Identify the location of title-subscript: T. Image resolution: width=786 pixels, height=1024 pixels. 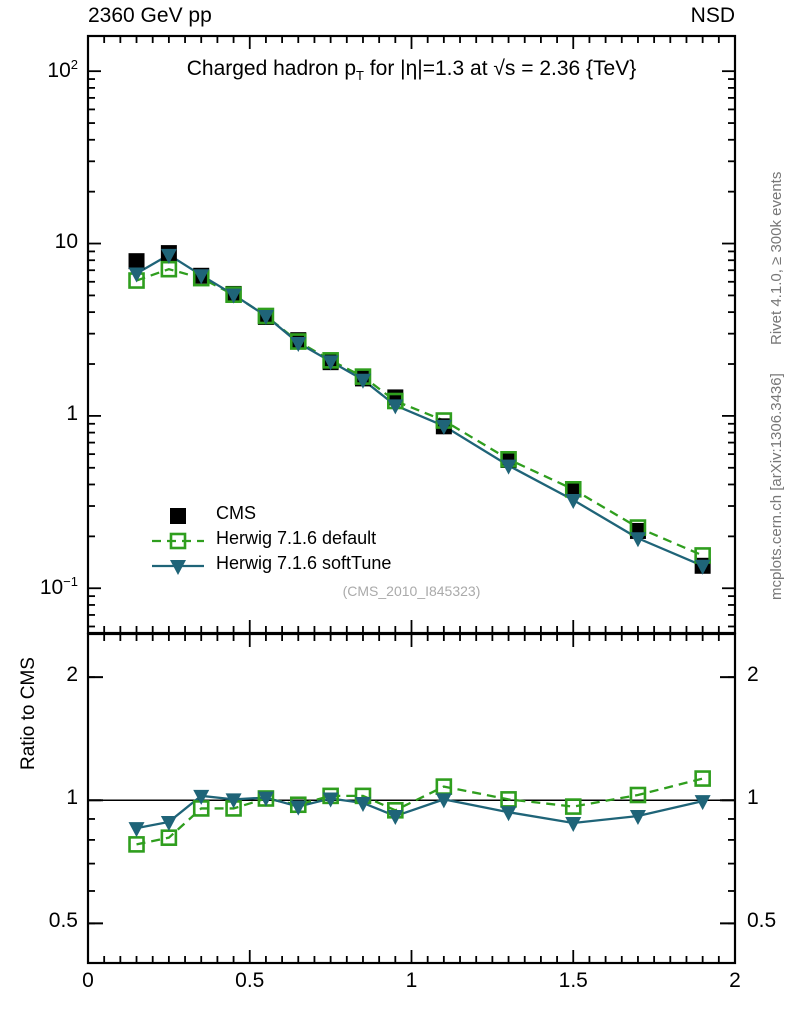
(360, 76).